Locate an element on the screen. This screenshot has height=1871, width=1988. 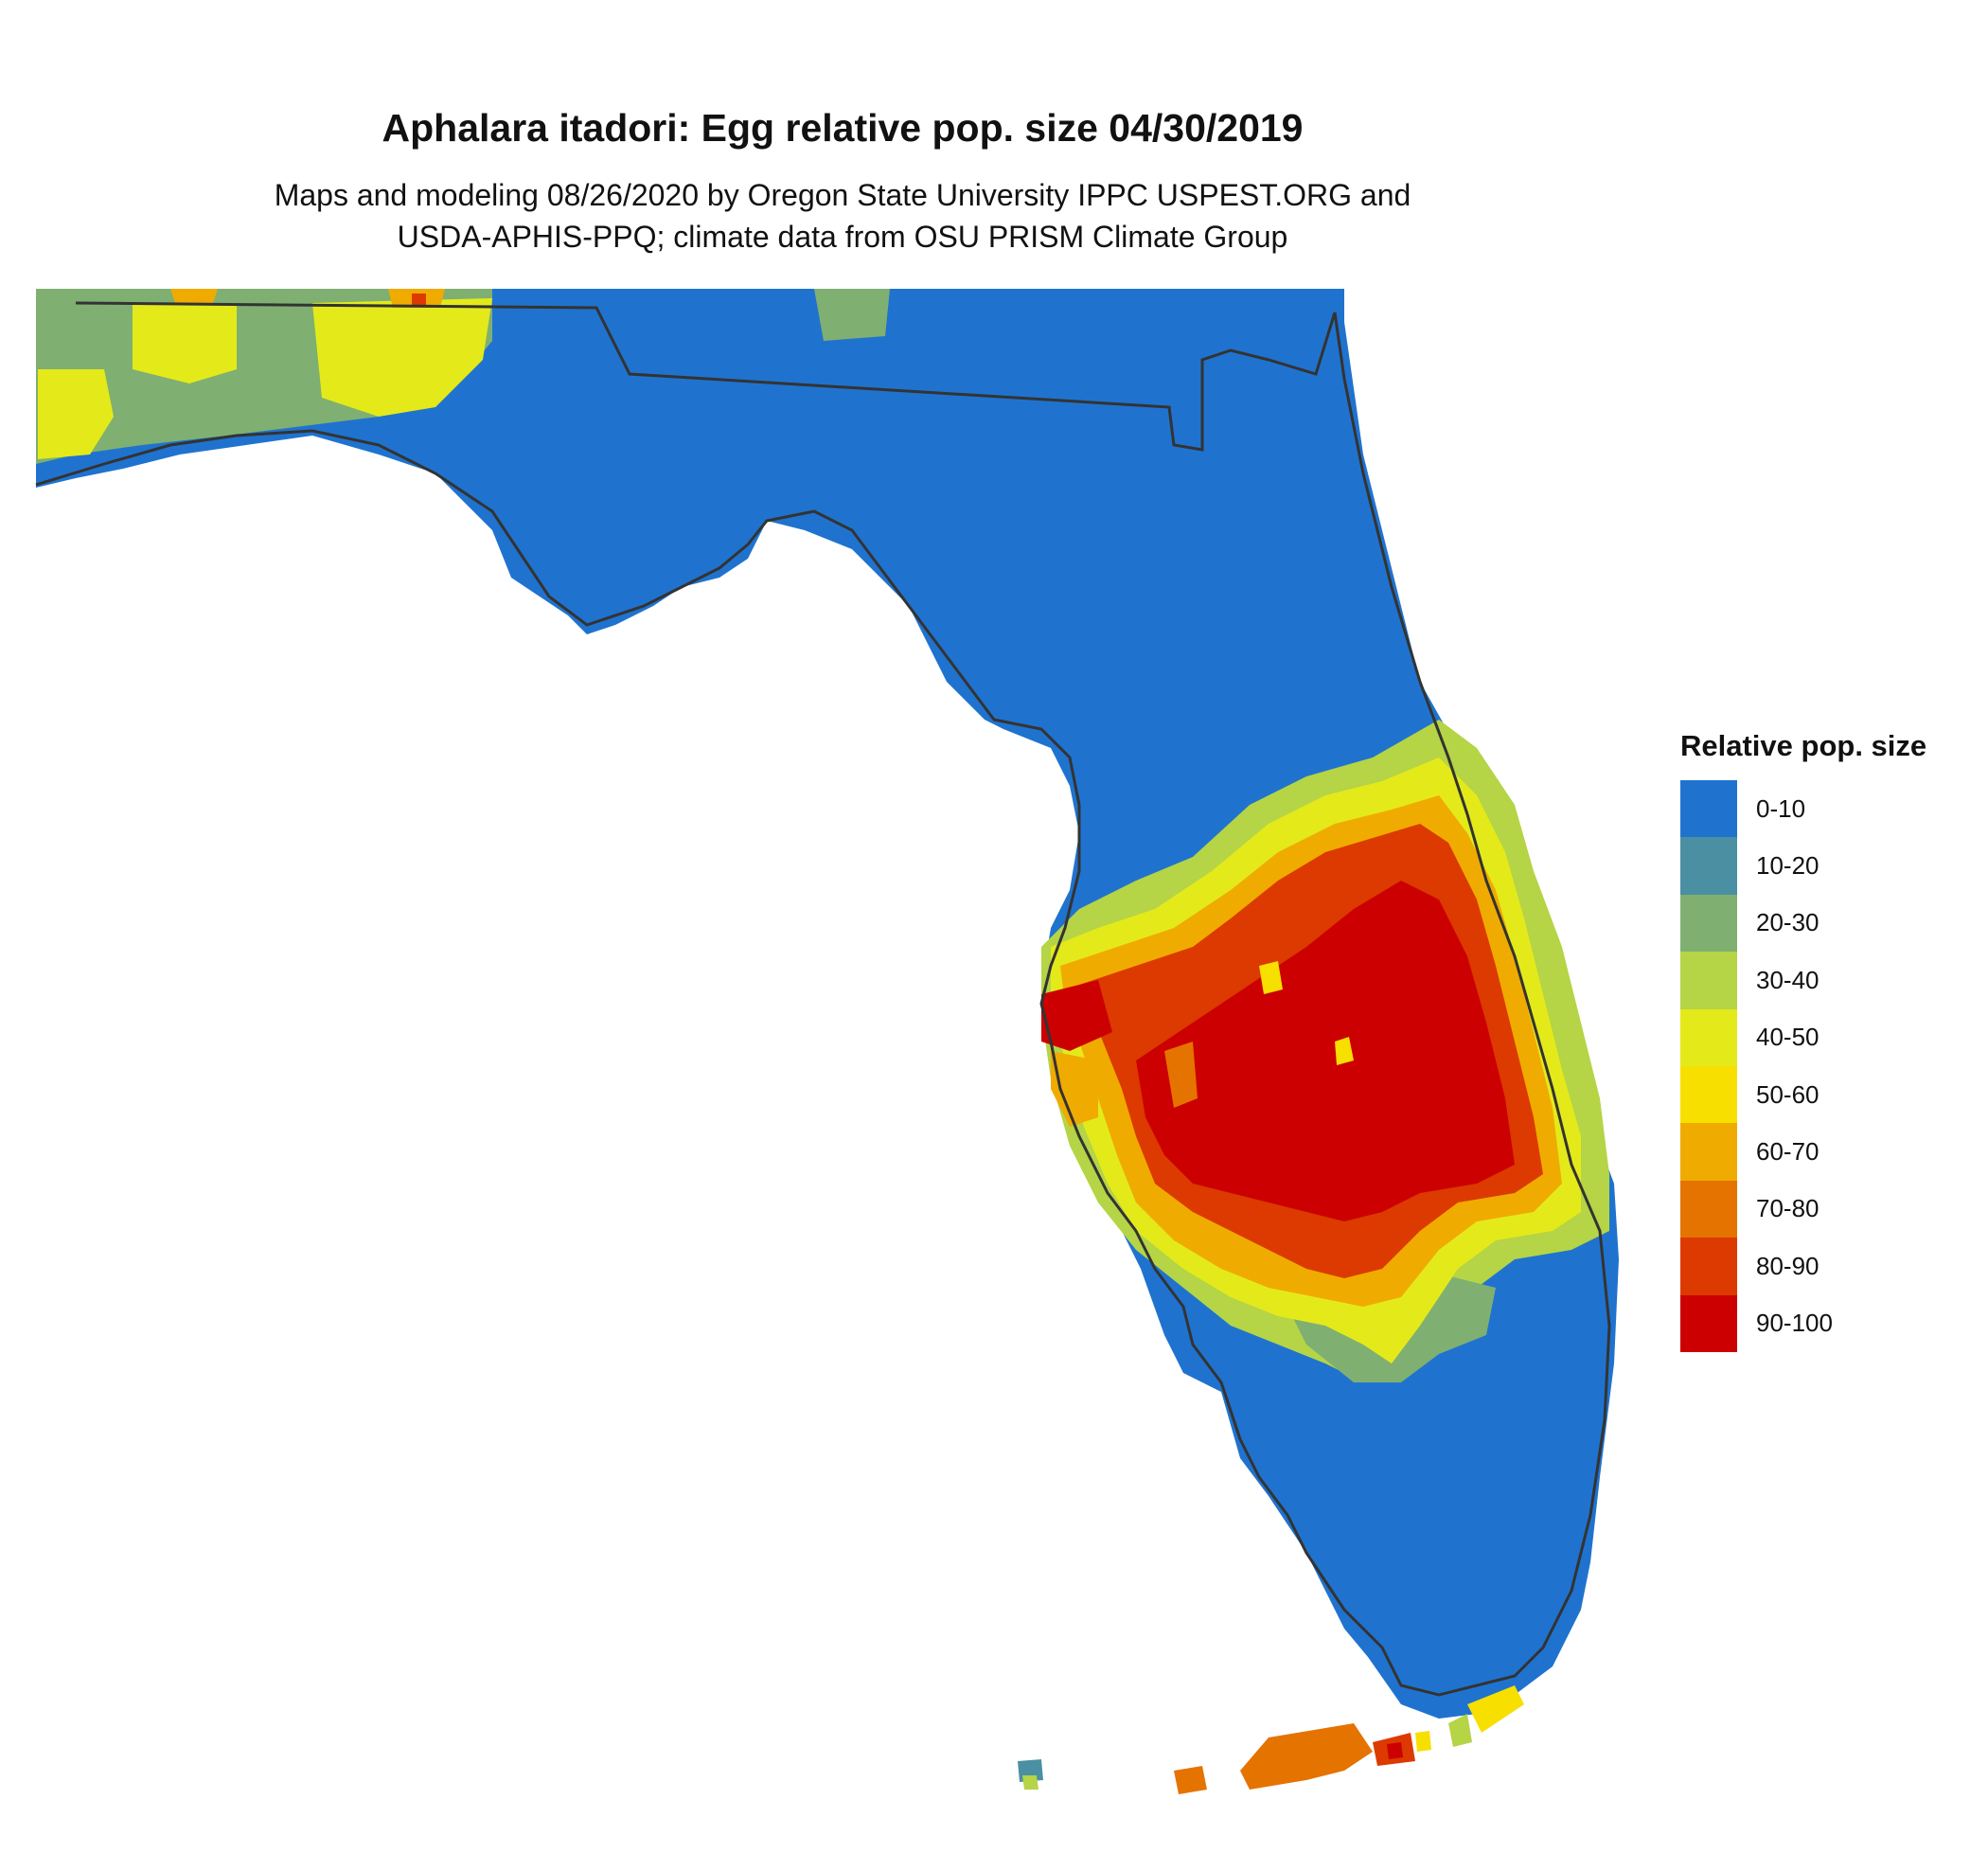
legend-label: 60-70 is located at coordinates (1787, 1152).